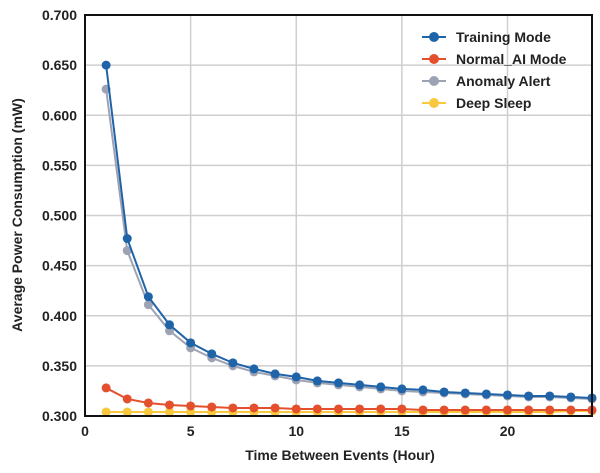 The height and width of the screenshot is (473, 600). I want to click on x-axis-label: Time Between Events (Hour), so click(340, 455).